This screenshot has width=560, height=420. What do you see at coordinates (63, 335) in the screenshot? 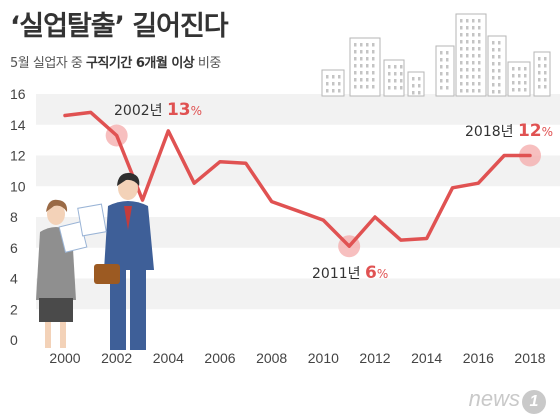
I see `woman-leg` at bounding box center [63, 335].